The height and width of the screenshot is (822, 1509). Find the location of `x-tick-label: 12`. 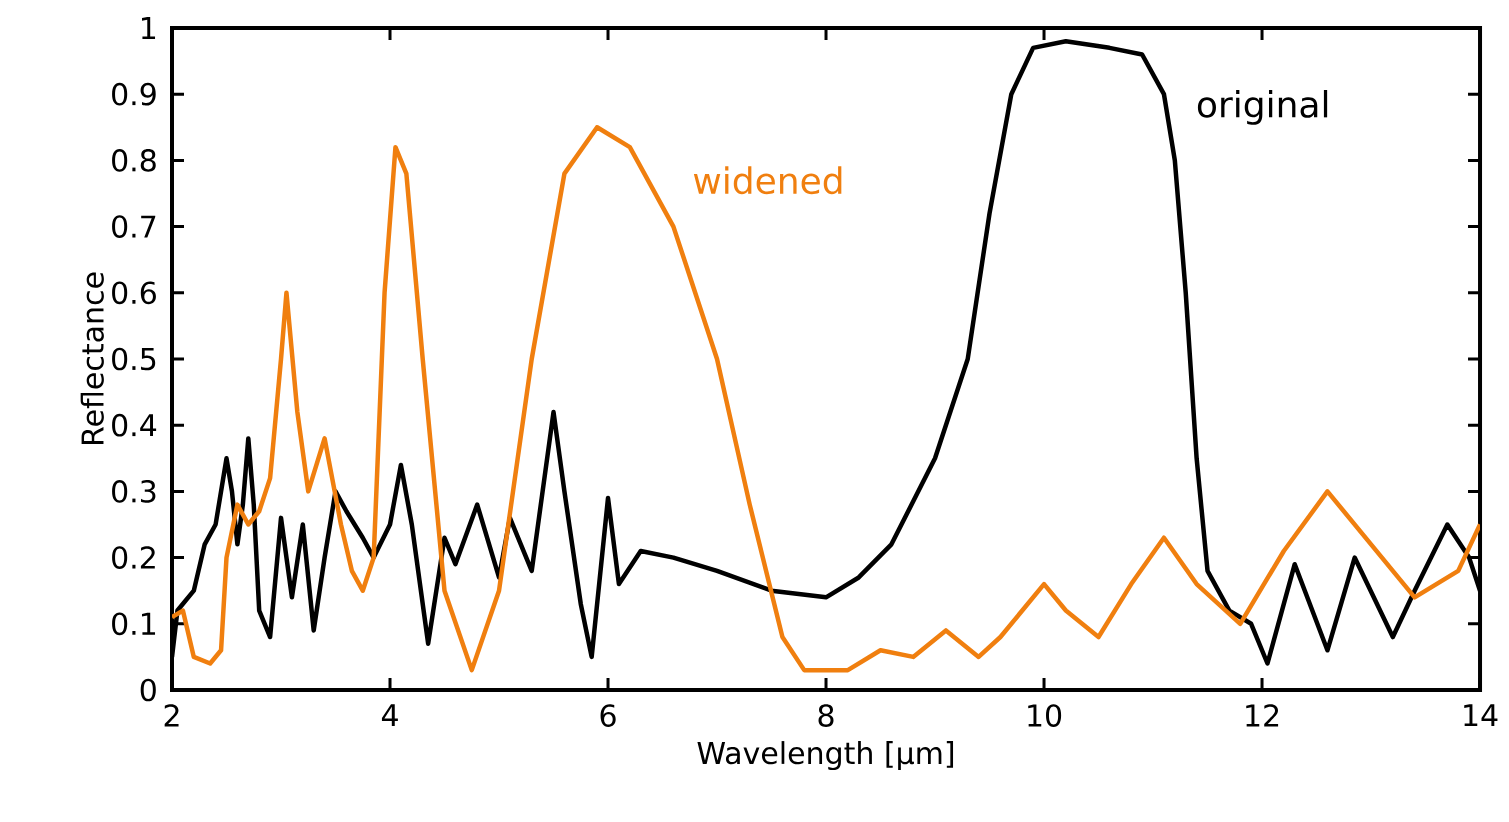

x-tick-label: 12 is located at coordinates (1262, 715).